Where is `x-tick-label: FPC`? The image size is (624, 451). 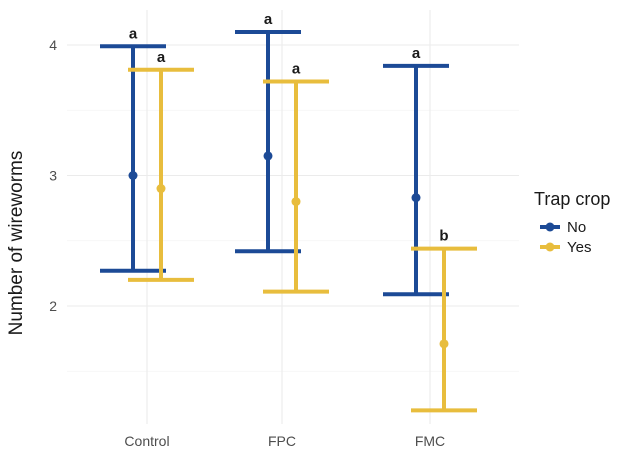
x-tick-label: FPC is located at coordinates (282, 441).